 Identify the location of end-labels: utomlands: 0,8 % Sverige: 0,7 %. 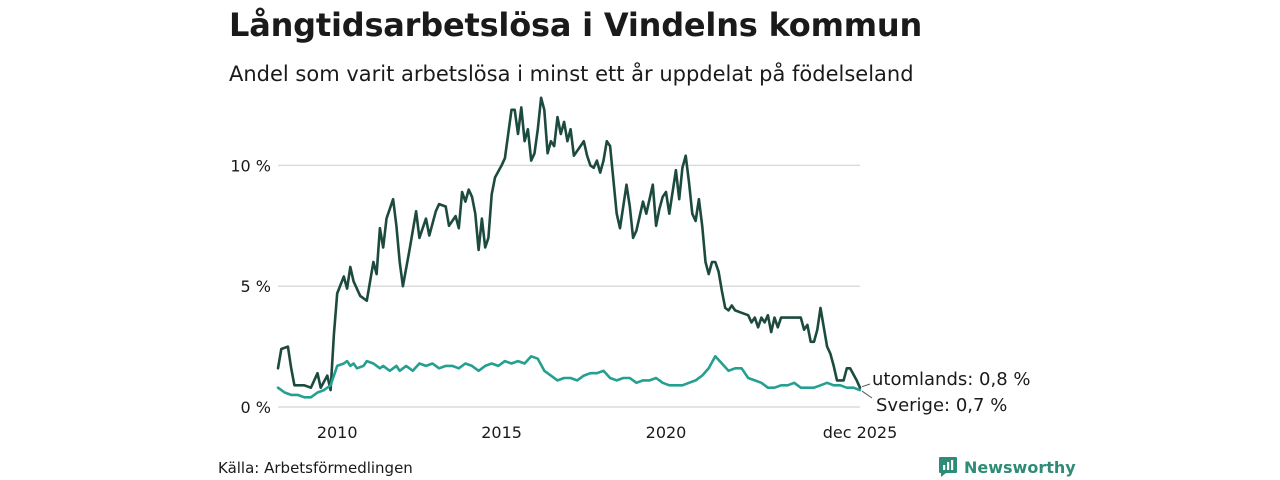
(946, 392).